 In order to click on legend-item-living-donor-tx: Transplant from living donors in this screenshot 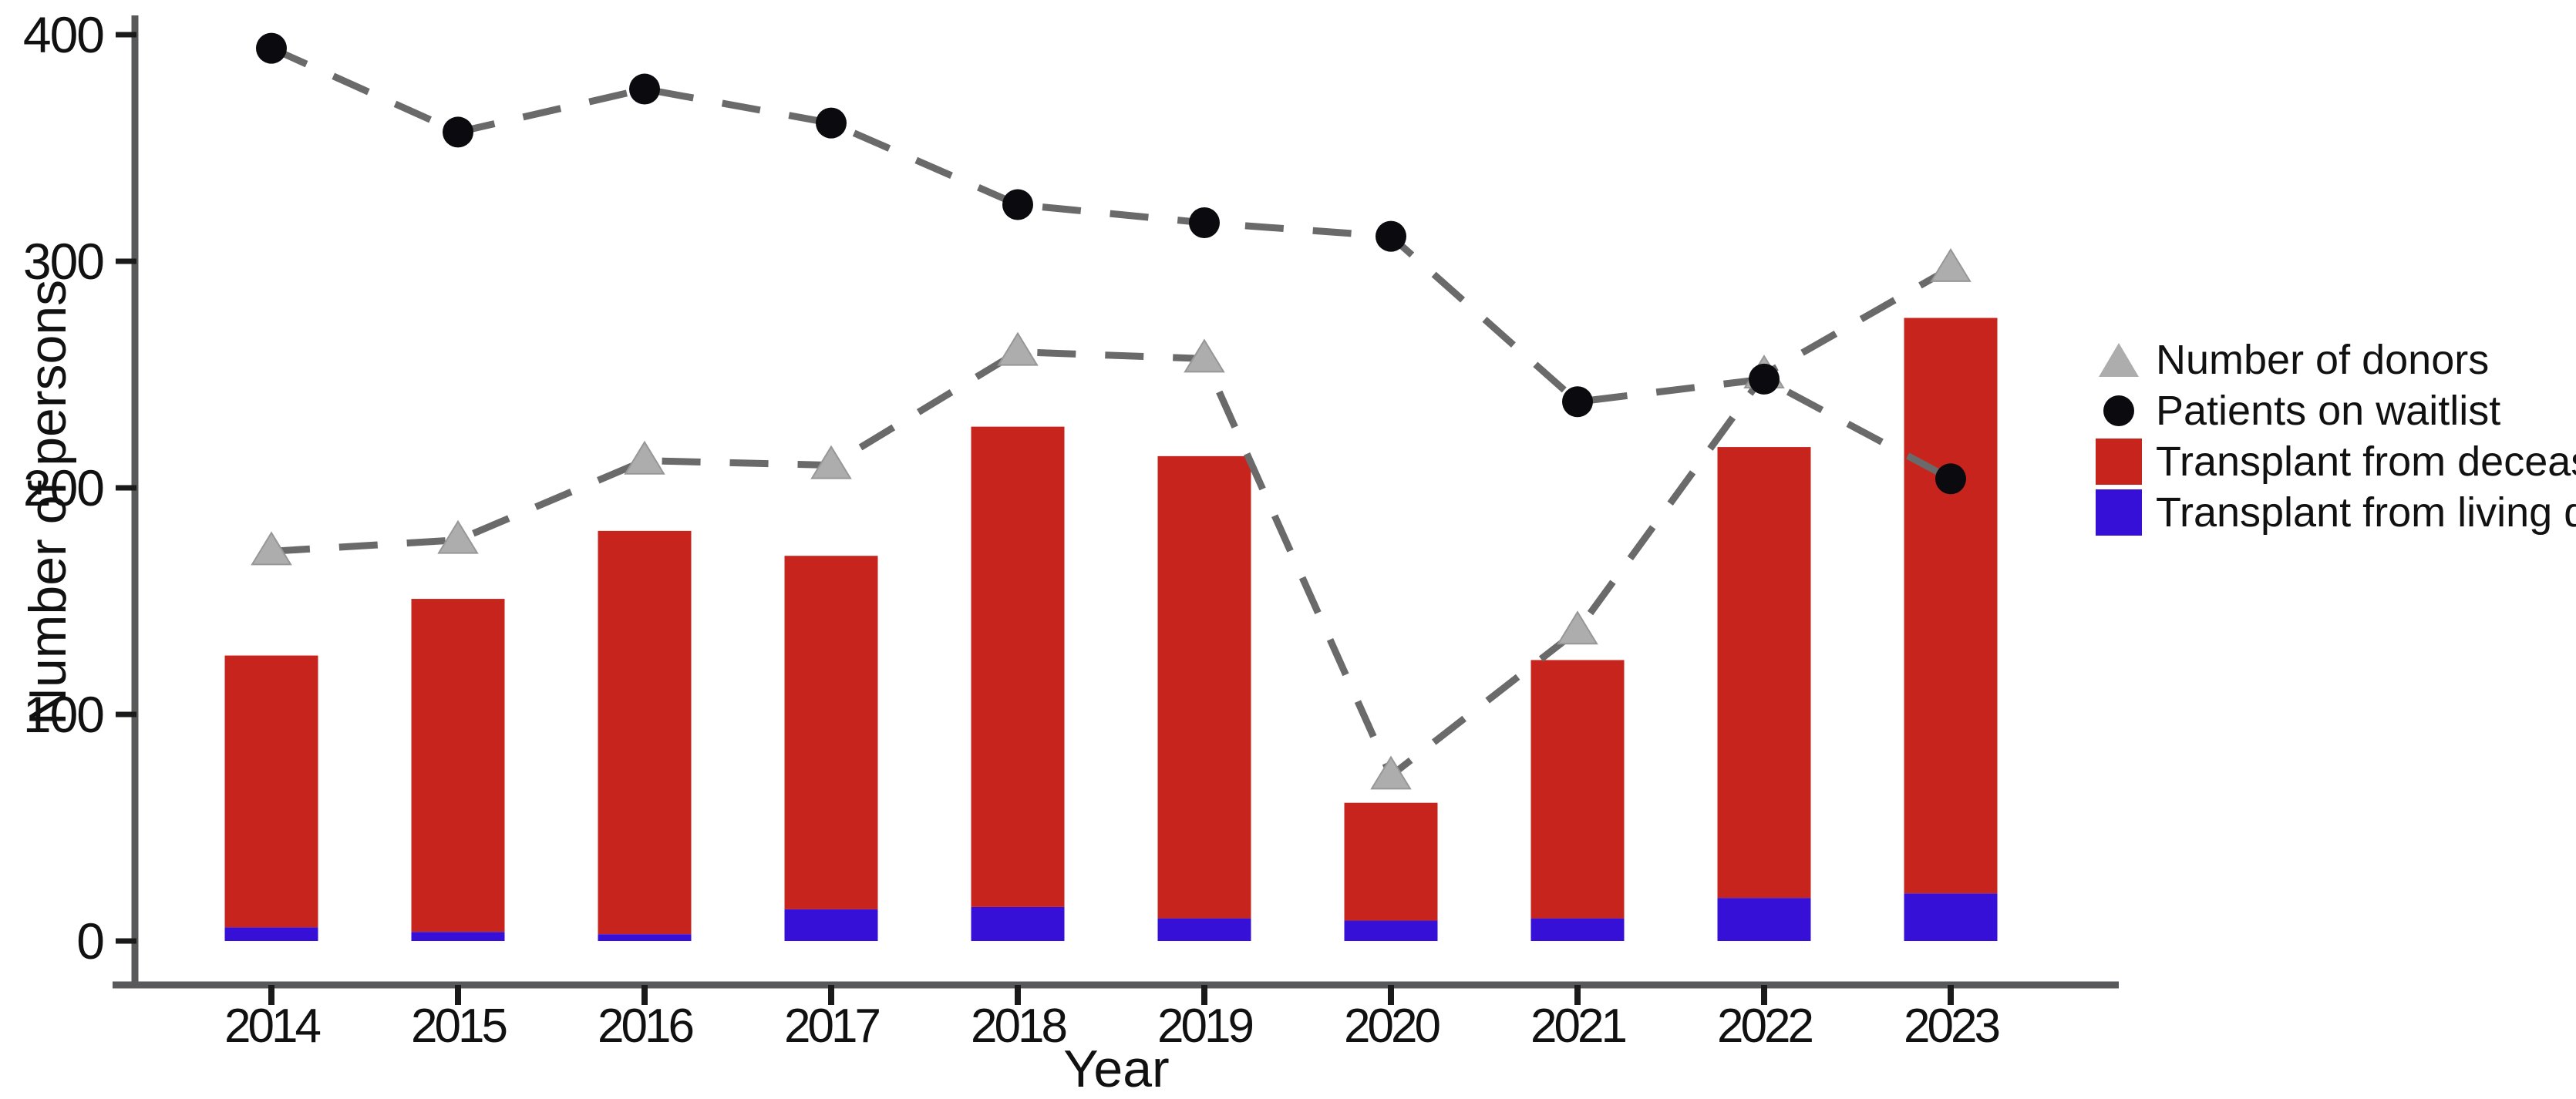, I will do `click(2329, 512)`.